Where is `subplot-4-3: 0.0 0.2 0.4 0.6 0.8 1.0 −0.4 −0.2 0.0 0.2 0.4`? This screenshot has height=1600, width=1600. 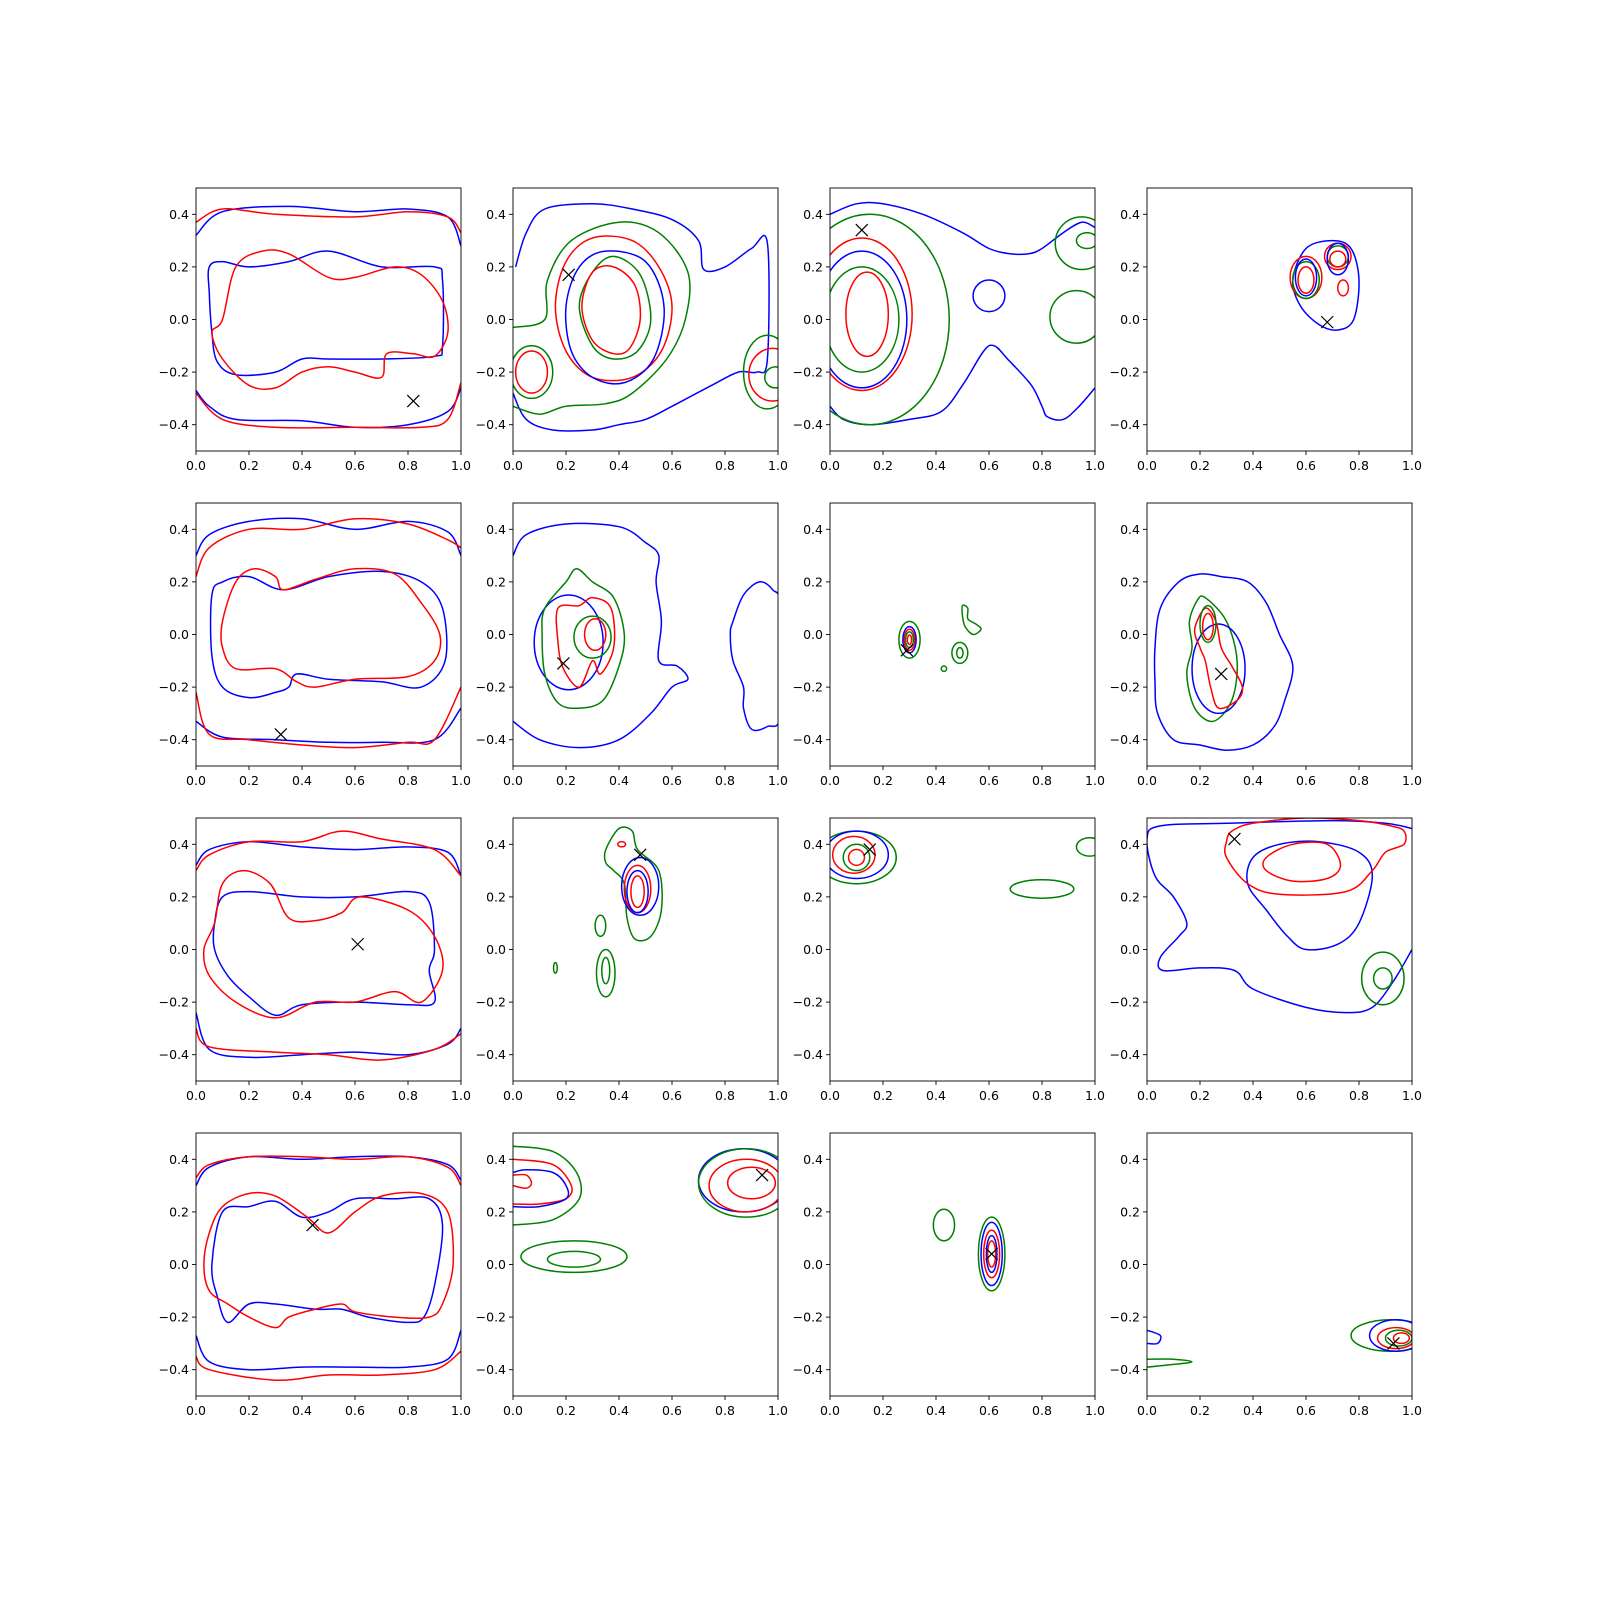
subplot-4-3: 0.0 0.2 0.4 0.6 0.8 1.0 −0.4 −0.2 0.0 0.2 0.4 is located at coordinates (949, 1275).